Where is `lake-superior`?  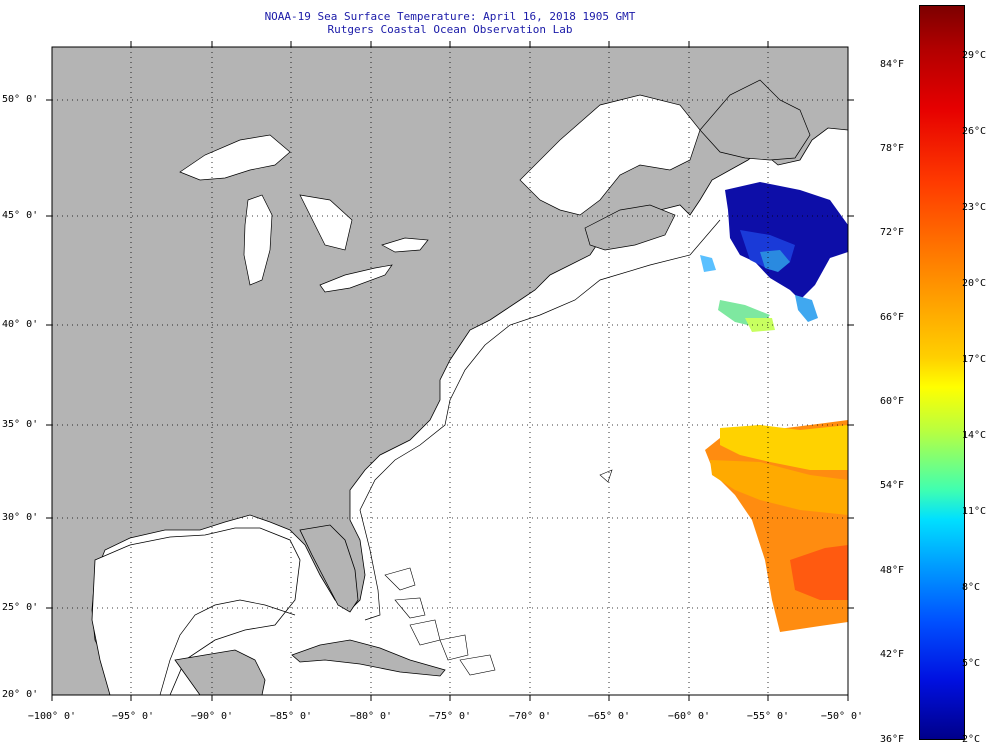
lake-superior is located at coordinates (235, 157).